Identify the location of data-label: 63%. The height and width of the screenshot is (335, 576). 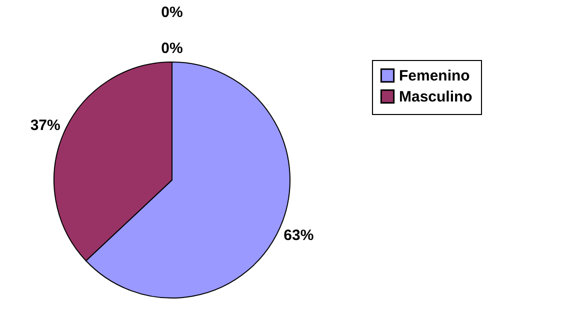
(299, 235).